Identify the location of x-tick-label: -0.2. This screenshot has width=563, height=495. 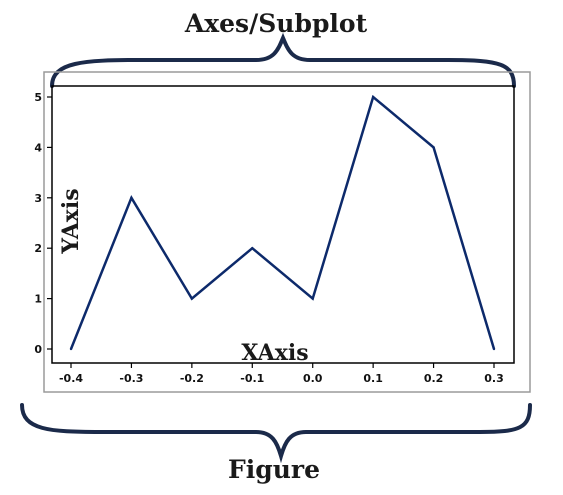
(192, 378).